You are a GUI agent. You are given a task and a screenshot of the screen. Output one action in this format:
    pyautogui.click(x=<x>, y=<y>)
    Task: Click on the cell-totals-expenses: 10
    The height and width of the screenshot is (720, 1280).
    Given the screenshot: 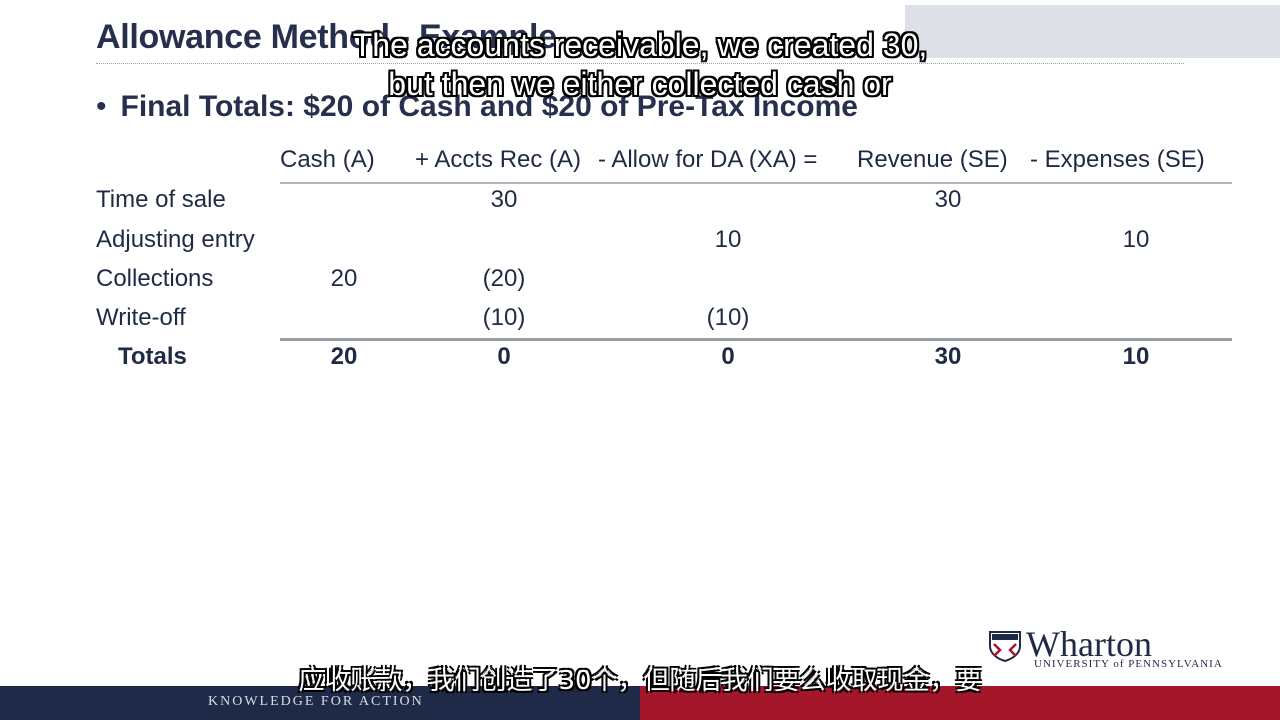 What is the action you would take?
    pyautogui.click(x=1136, y=357)
    